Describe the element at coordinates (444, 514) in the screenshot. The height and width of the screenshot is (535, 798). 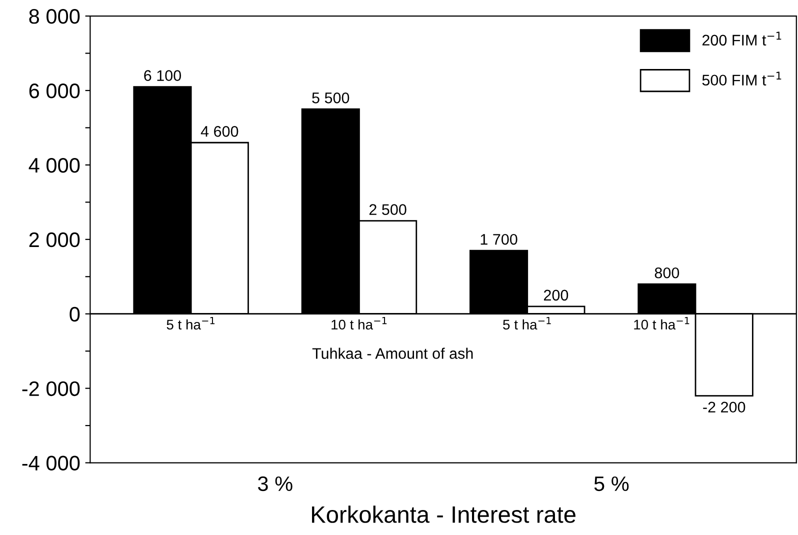
I see `x-axis-title: Korkokanta - Interest rate` at that location.